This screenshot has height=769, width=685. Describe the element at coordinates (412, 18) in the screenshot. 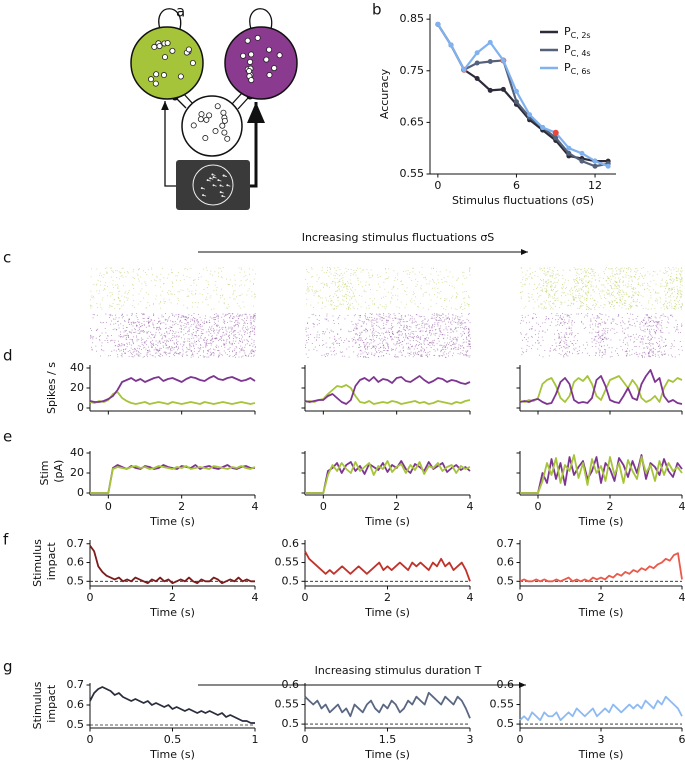

I see `y-tick-label: 0.85` at that location.